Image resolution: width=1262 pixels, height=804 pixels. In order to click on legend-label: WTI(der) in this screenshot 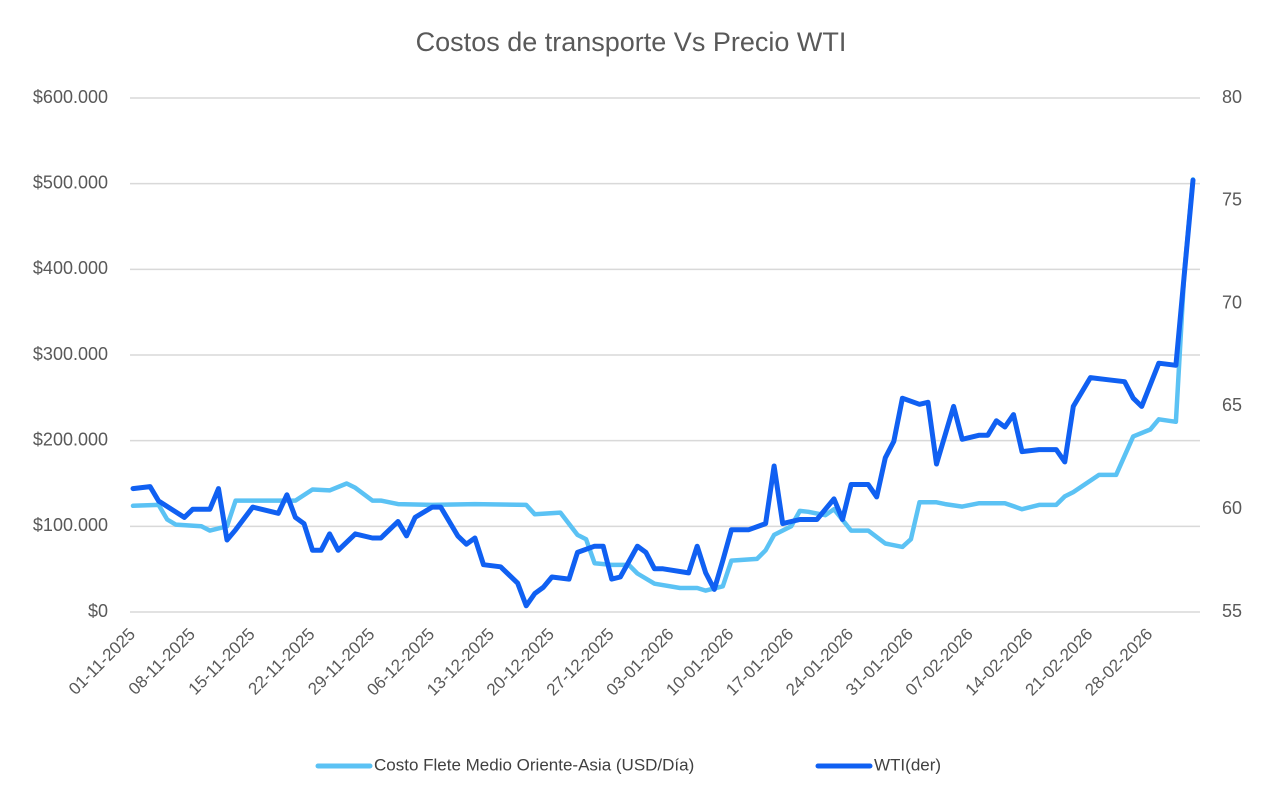, I will do `click(907, 764)`.